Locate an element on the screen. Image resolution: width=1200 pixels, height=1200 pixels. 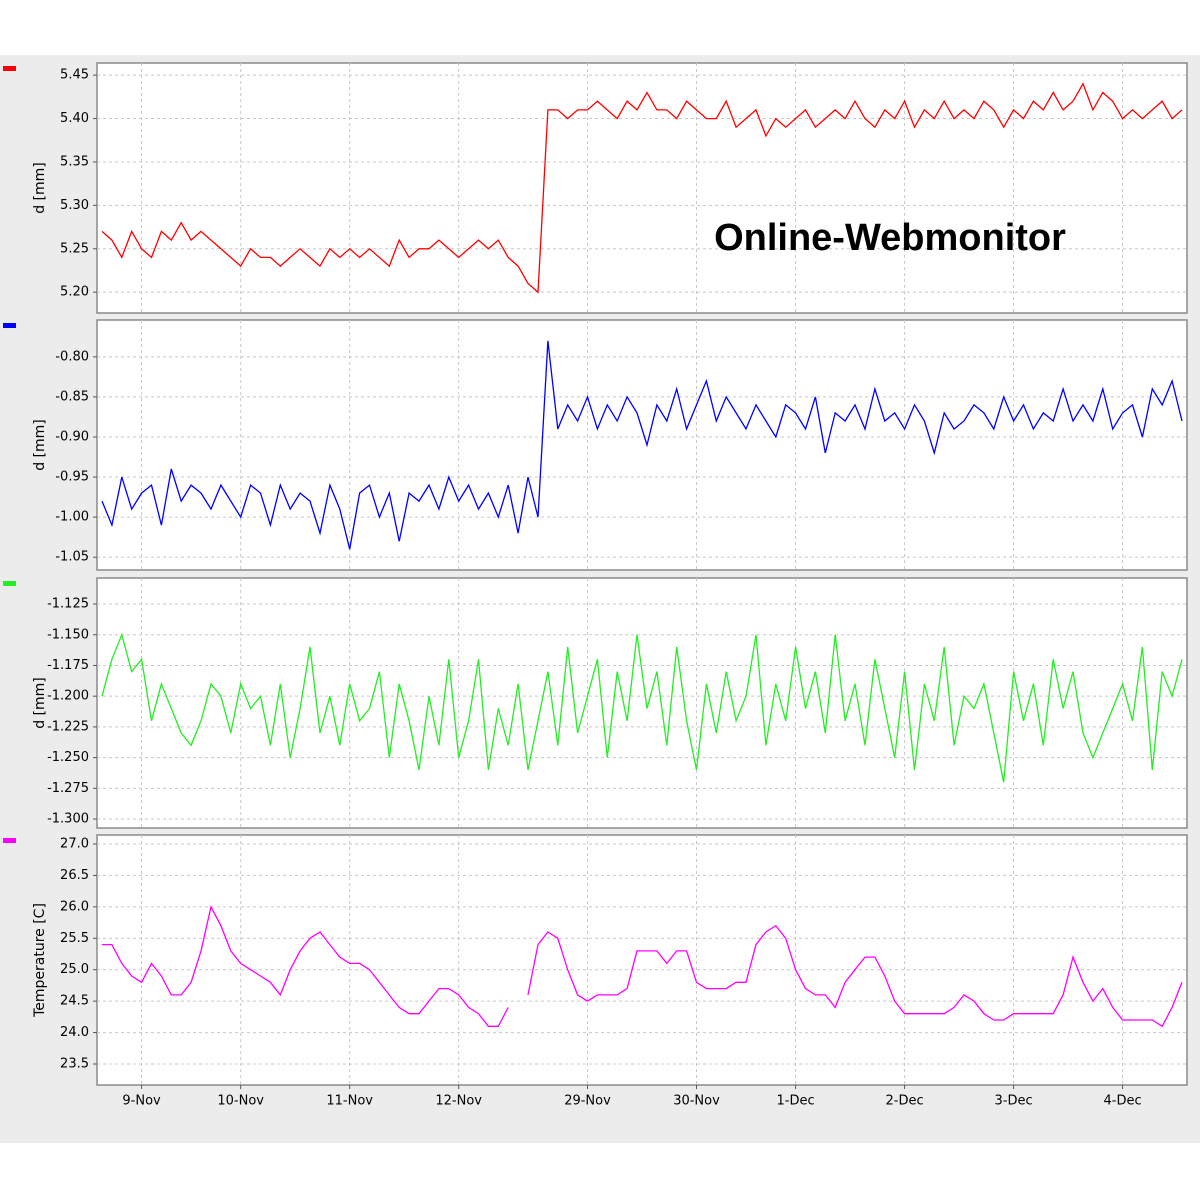
x-tick-label: 4-Dec is located at coordinates (1123, 1101).